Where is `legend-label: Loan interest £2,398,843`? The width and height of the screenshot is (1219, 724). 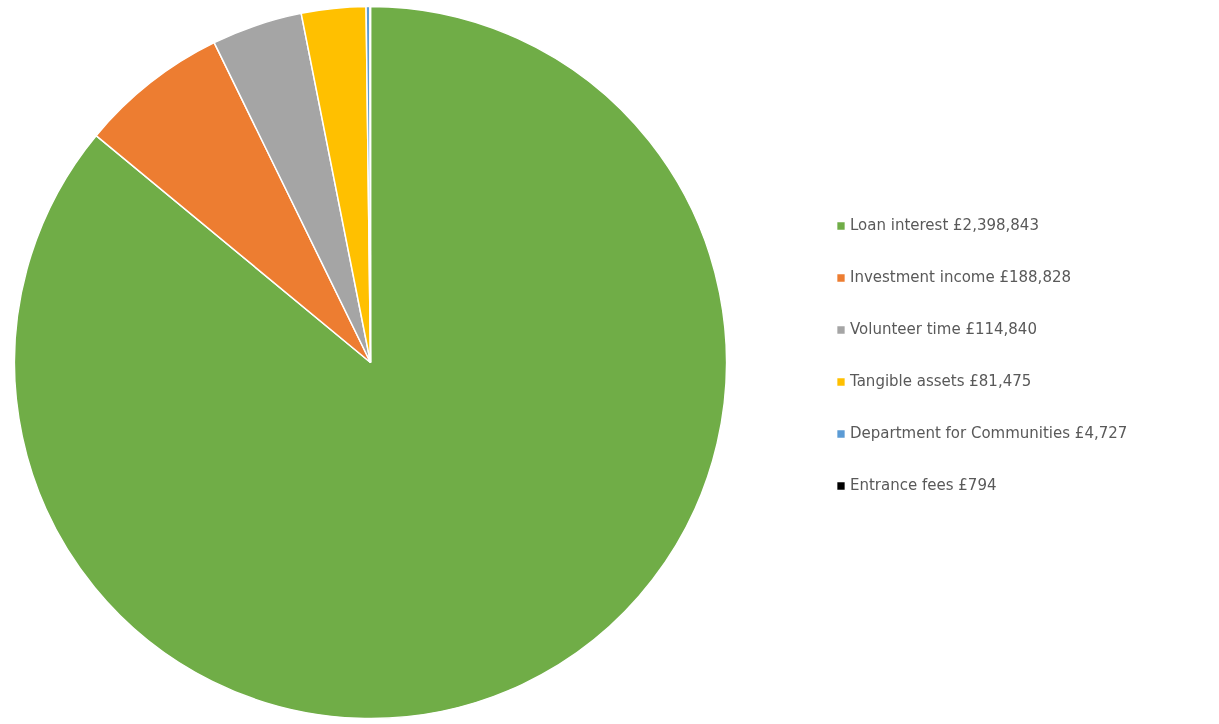 legend-label: Loan interest £2,398,843 is located at coordinates (944, 225).